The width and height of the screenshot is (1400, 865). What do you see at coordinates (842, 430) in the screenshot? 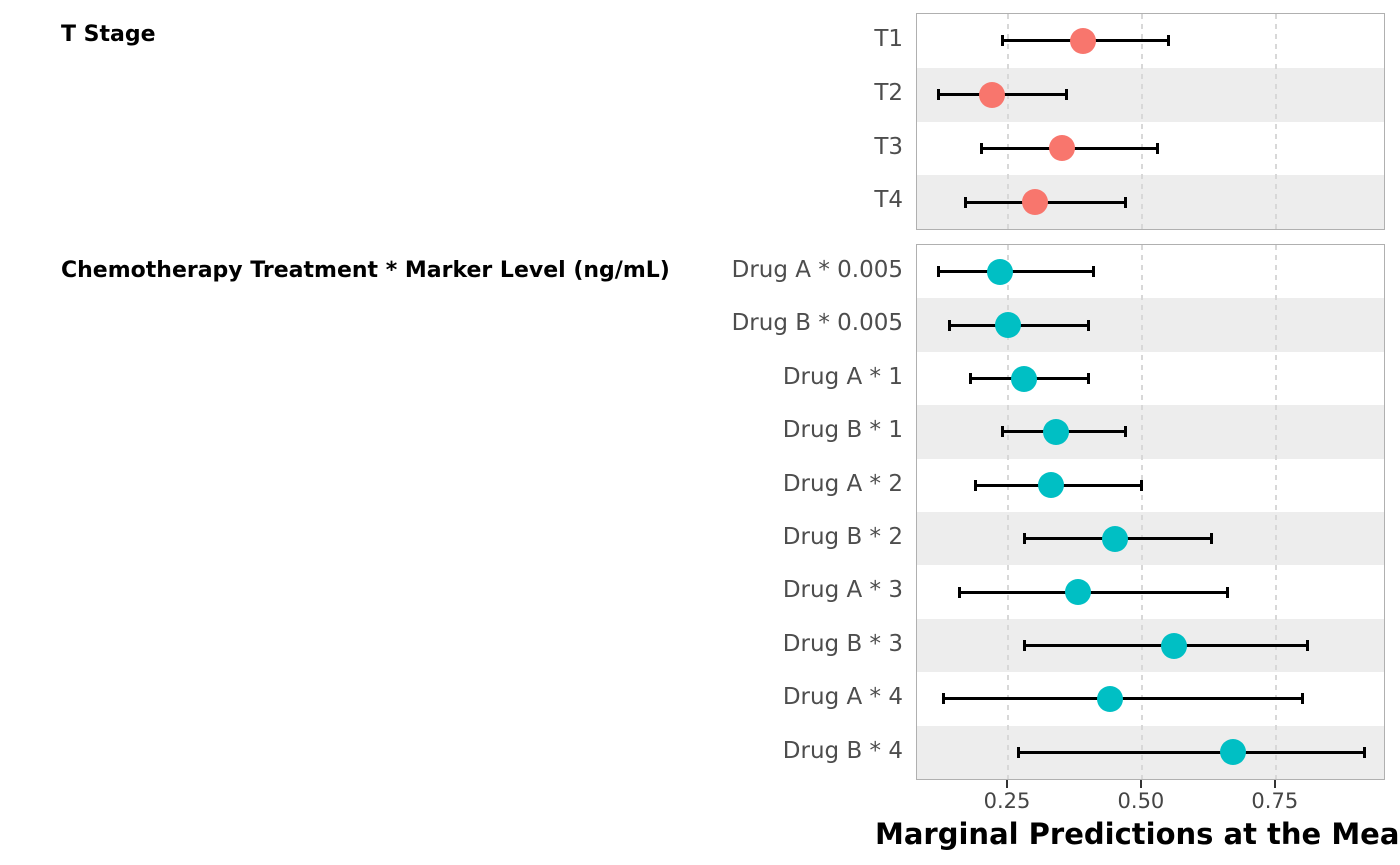
I see `row-label: Drug B * 1` at bounding box center [842, 430].